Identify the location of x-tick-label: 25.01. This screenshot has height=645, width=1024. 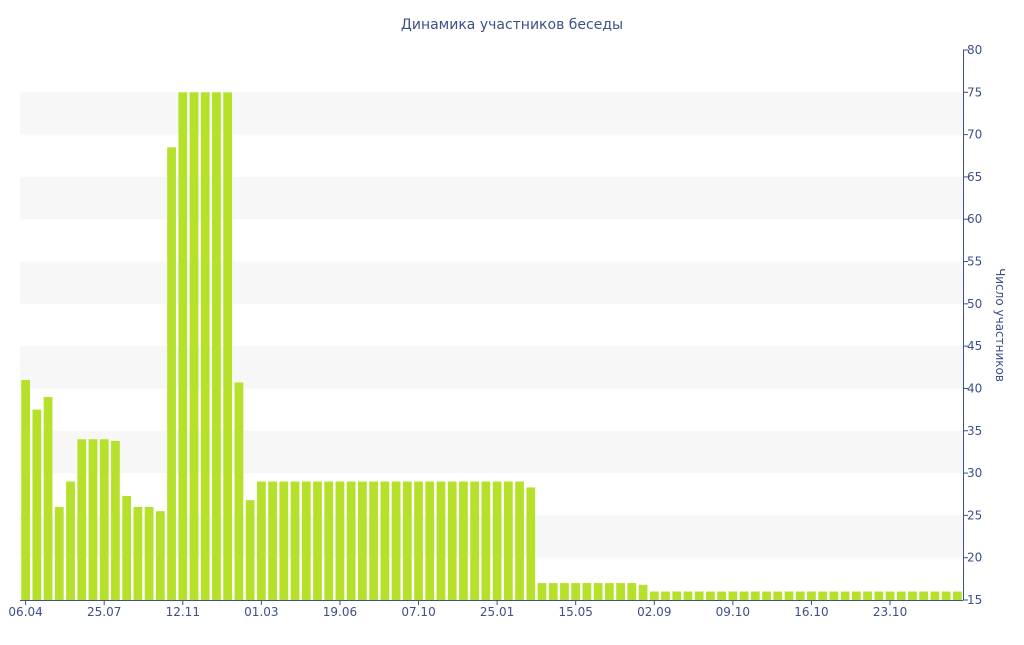
(497, 612).